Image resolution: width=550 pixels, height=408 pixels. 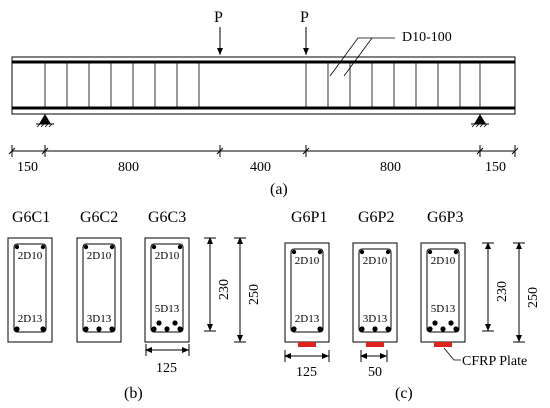 I want to click on caption-c: (c), so click(x=404, y=393).